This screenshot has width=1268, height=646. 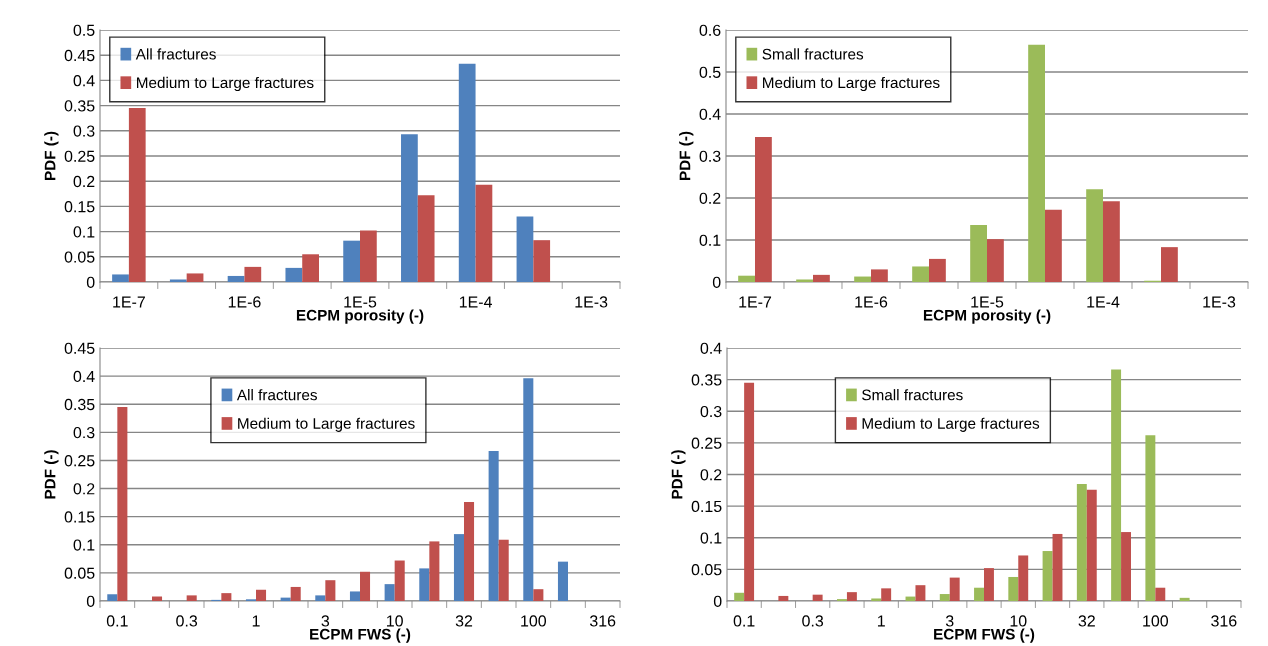 What do you see at coordinates (744, 621) in the screenshot?
I see `x-tick-label: 0.1` at bounding box center [744, 621].